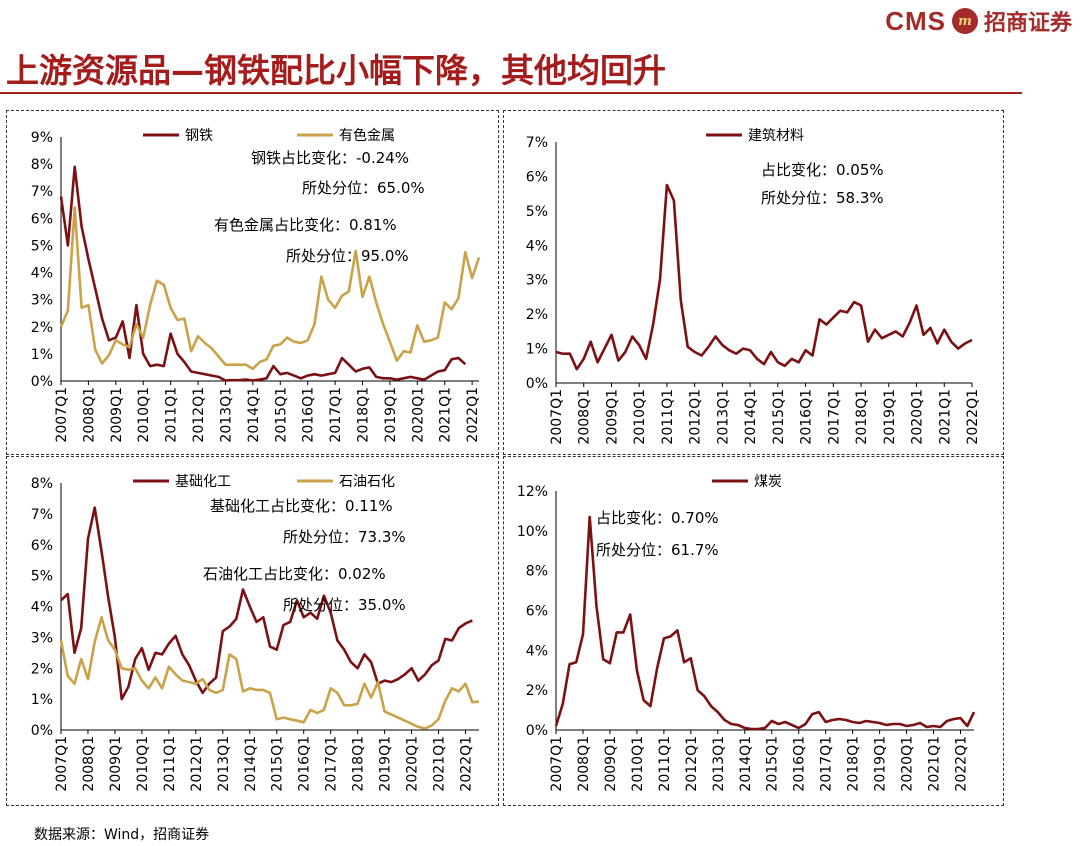 The image size is (1080, 846). Describe the element at coordinates (42, 138) in the screenshot. I see `y-tick-label: 9%` at that location.